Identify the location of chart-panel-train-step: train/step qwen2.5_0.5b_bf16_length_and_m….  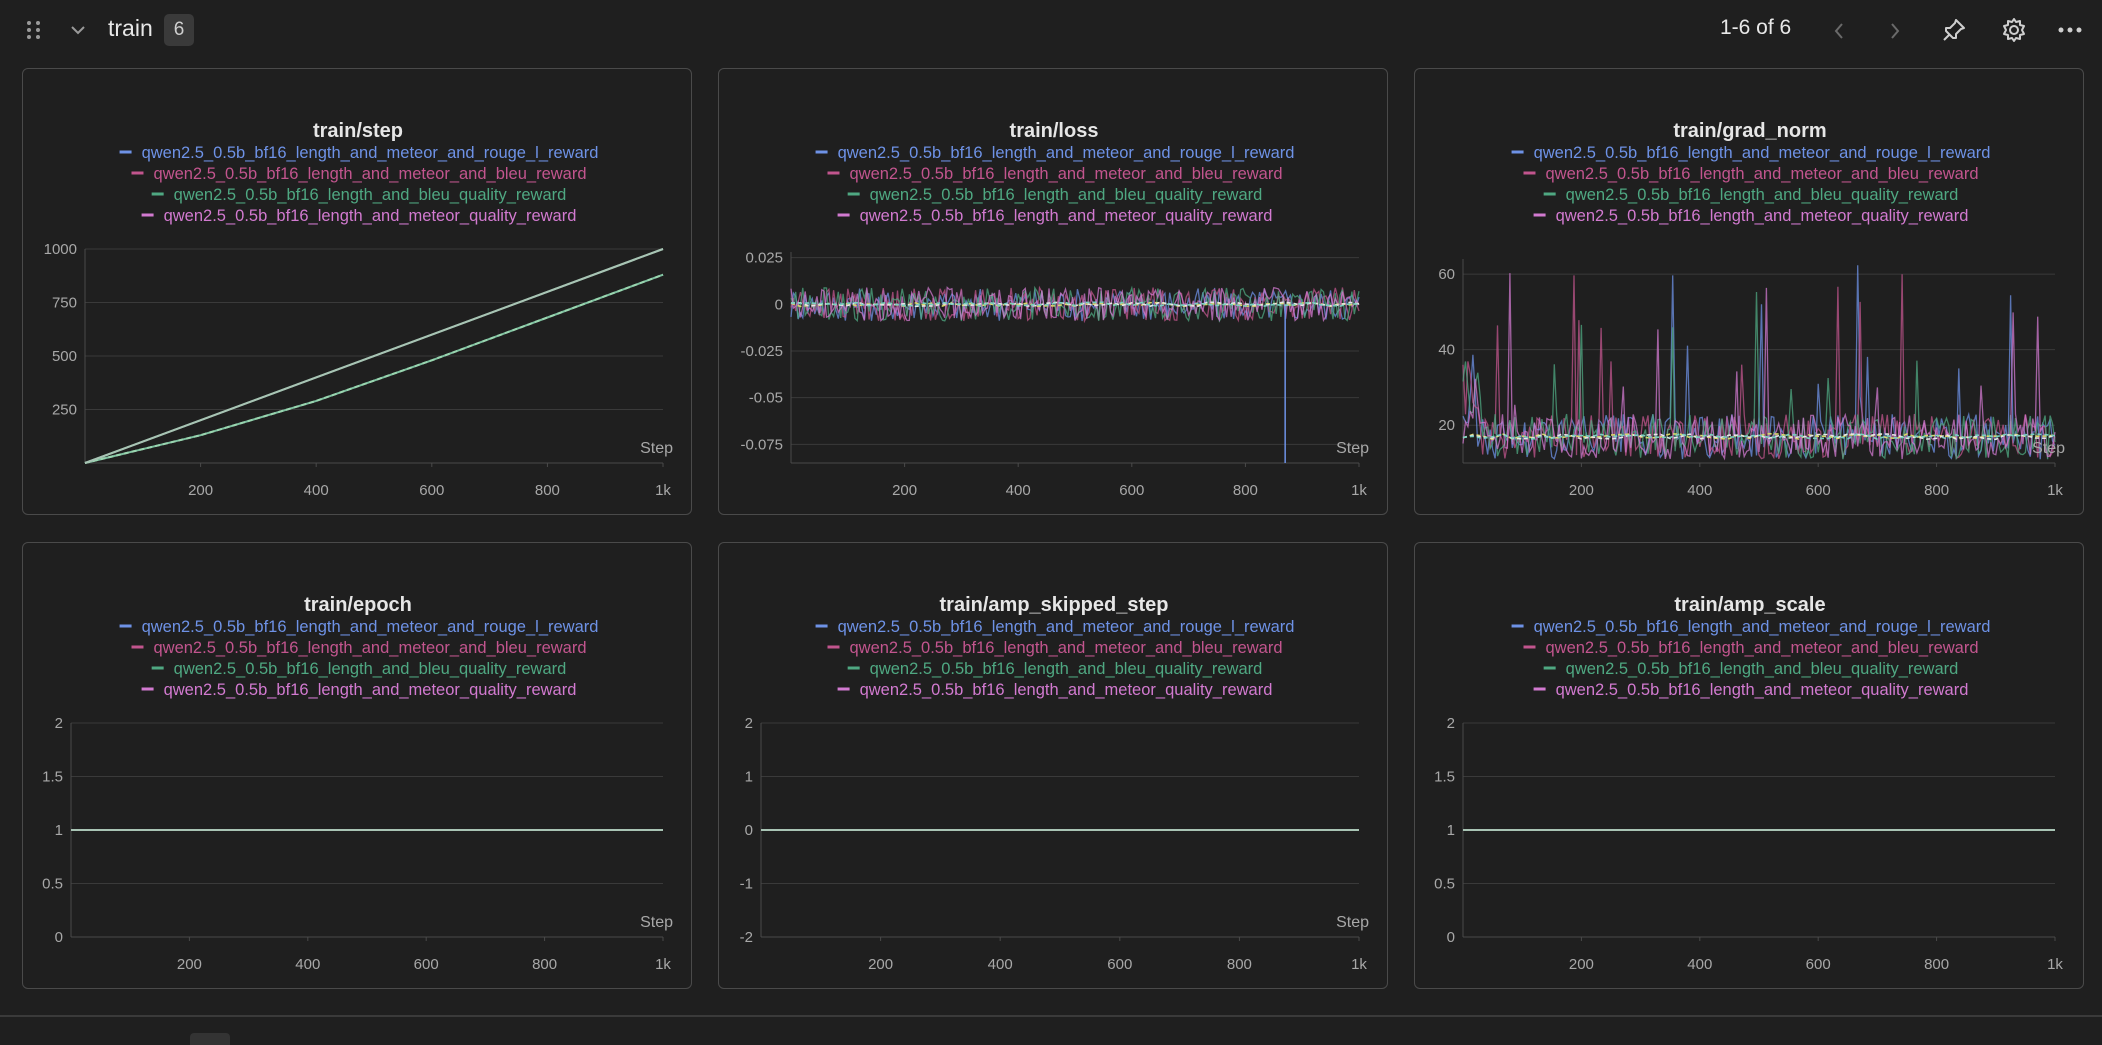
(357, 291).